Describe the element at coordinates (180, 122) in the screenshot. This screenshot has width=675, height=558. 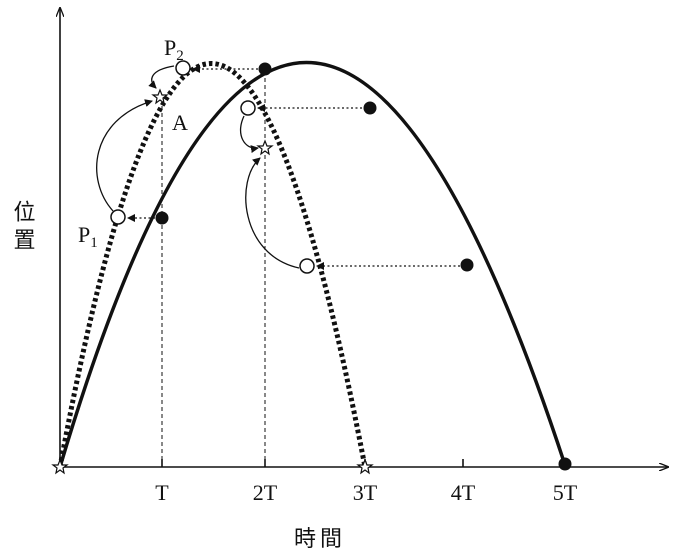
I see `a-label: A` at that location.